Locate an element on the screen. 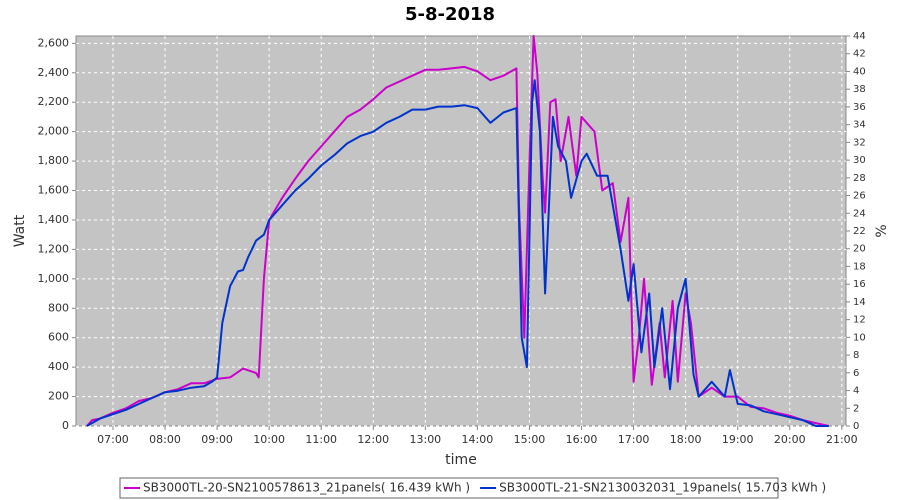 This screenshot has height=500, width=900. y-tick-label: 400 is located at coordinates (58, 366).